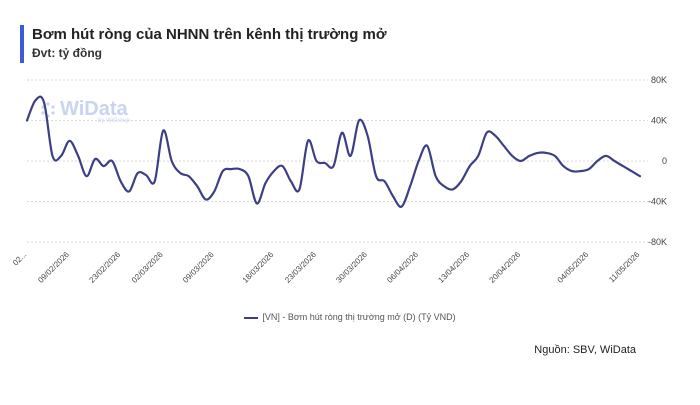  What do you see at coordinates (67, 53) in the screenshot?
I see `chart-unit-label: Đvt: tỷ đồng` at bounding box center [67, 53].